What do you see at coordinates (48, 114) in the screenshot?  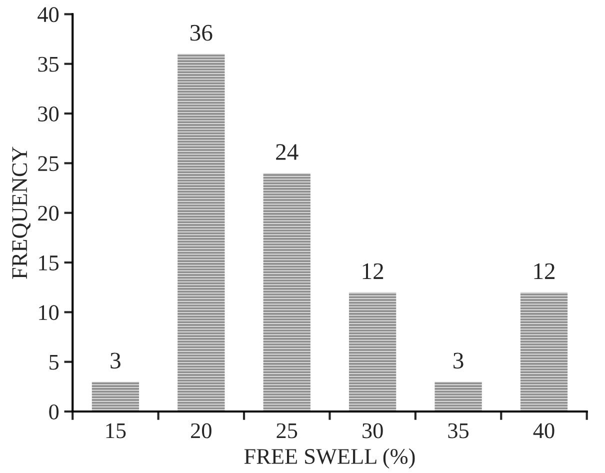 I see `y-tick-label: 30` at bounding box center [48, 114].